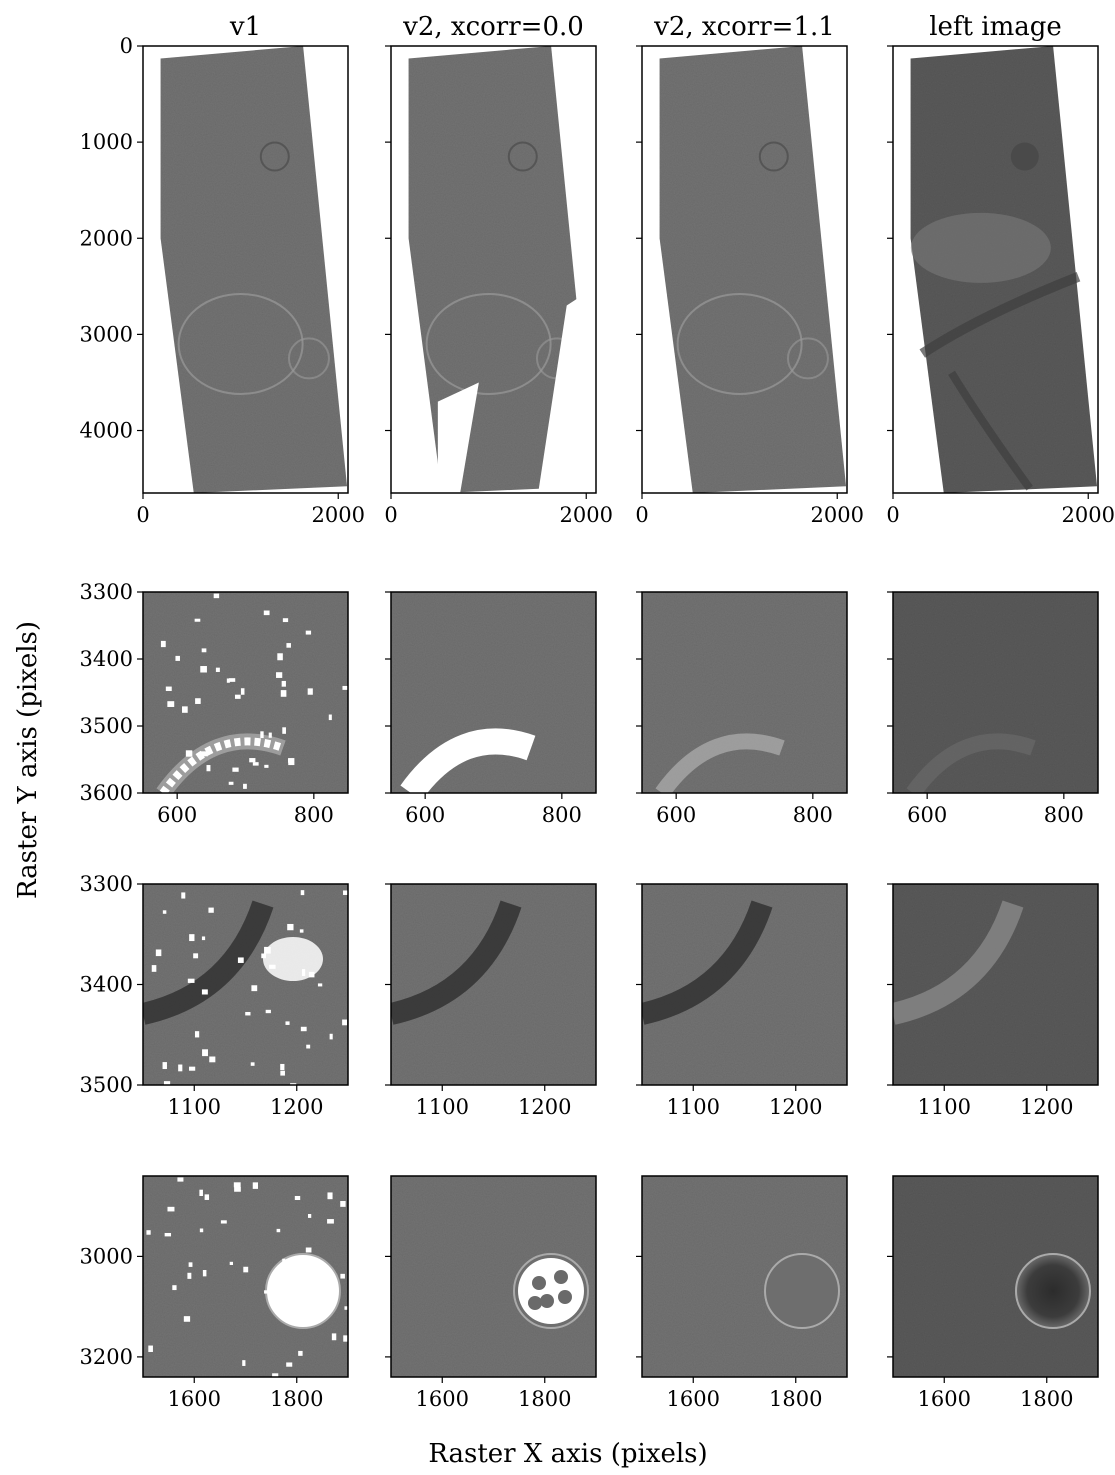  What do you see at coordinates (1046, 1107) in the screenshot?
I see `x-tick-label: 1200` at bounding box center [1046, 1107].